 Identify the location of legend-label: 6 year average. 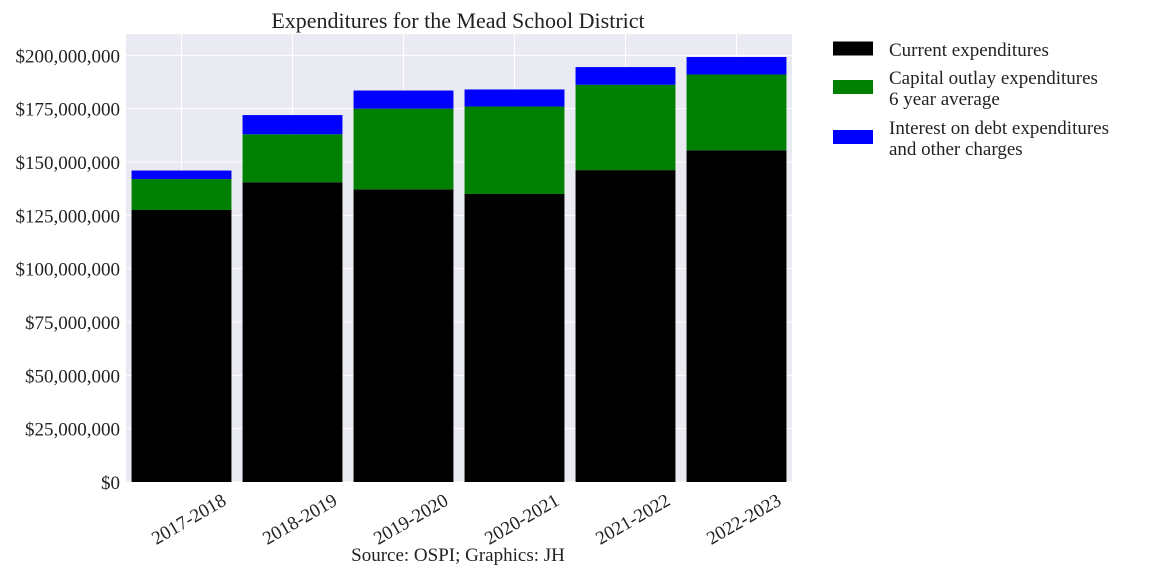
(944, 99).